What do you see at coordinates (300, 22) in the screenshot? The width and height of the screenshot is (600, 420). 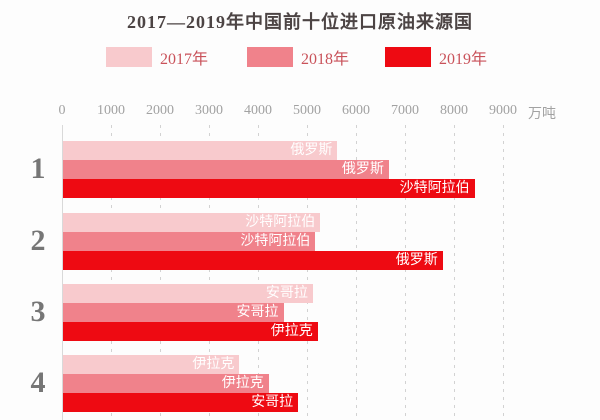 I see `chart-title: 2017—2019年中国前十位进口原油来源国` at bounding box center [300, 22].